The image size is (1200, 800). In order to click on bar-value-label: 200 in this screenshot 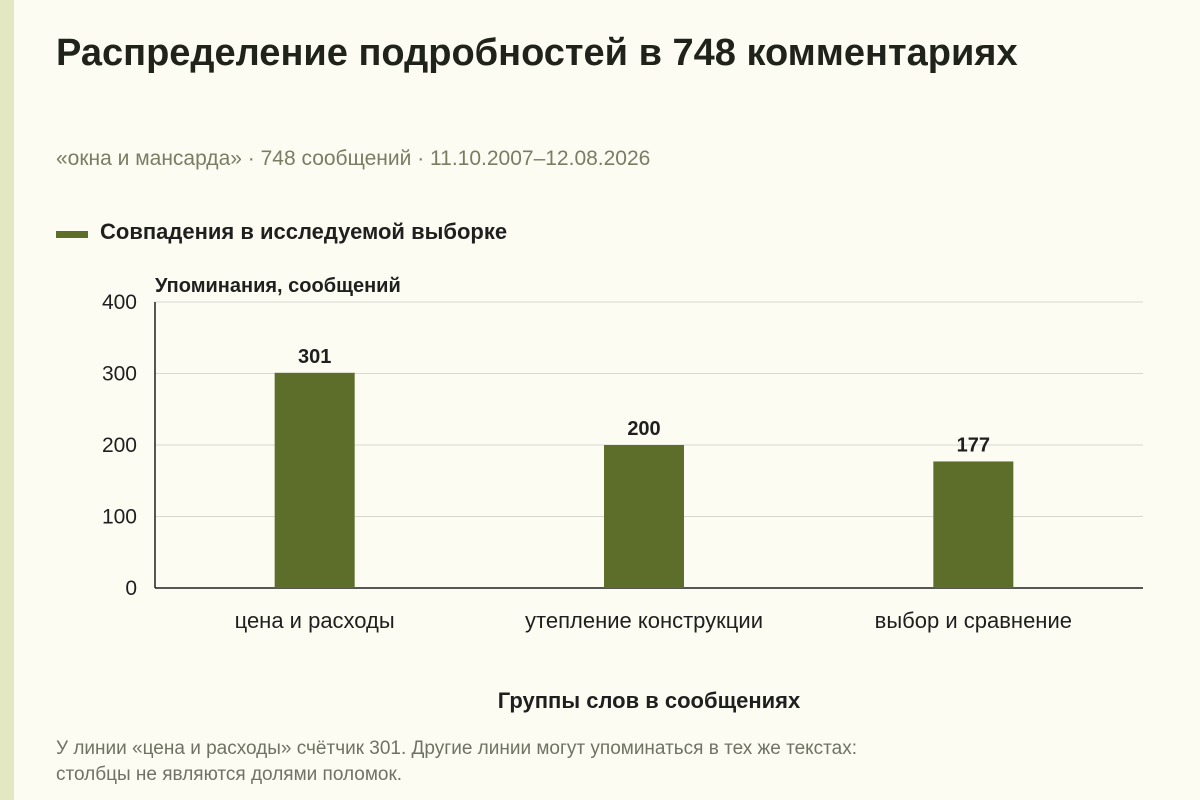, I will do `click(643, 429)`.